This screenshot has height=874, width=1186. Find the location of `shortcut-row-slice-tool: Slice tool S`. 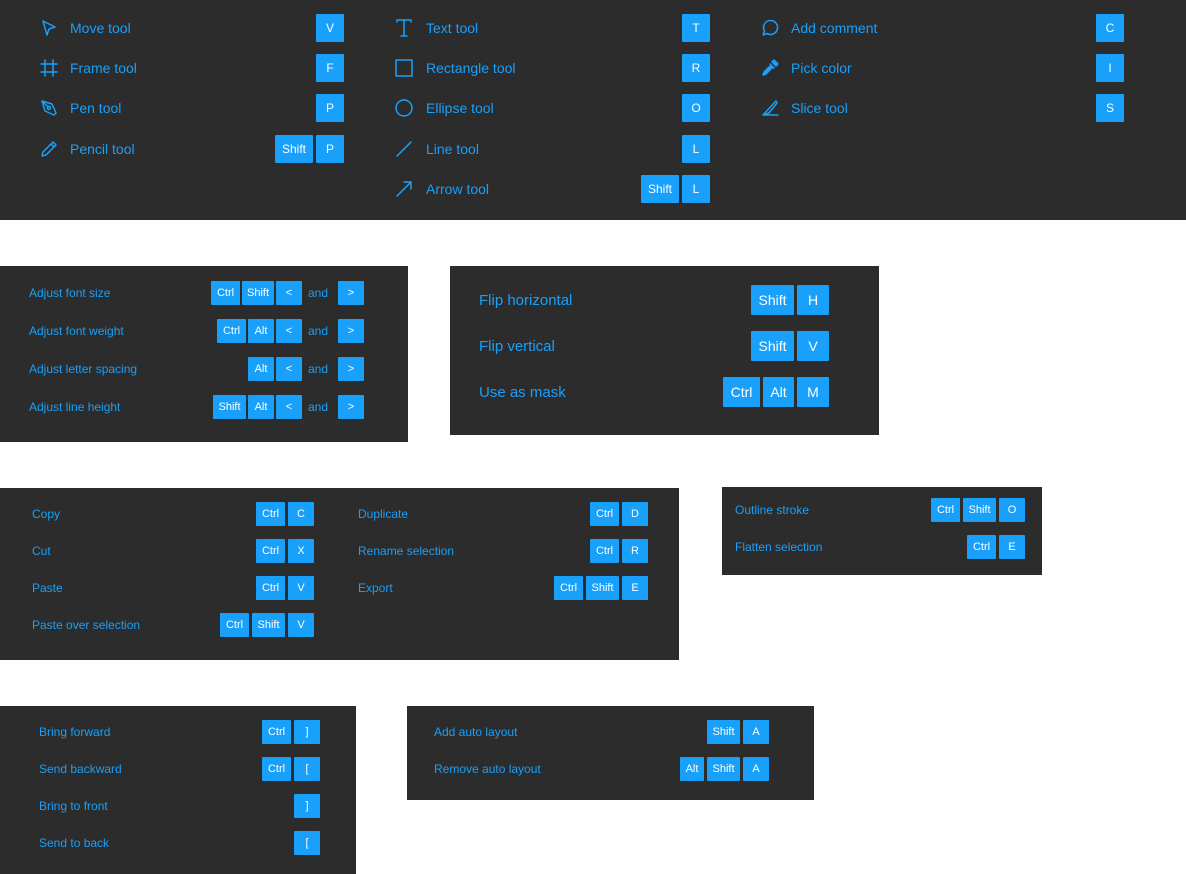

shortcut-row-slice-tool: Slice tool S is located at coordinates (593, 108).